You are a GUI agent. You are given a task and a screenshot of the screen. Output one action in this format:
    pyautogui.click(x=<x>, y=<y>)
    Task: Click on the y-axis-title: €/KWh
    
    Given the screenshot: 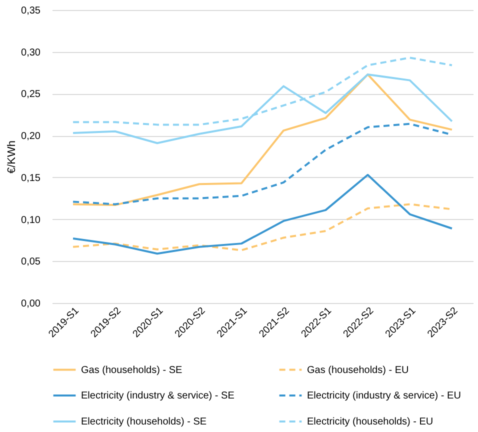 What is the action you would take?
    pyautogui.click(x=12, y=157)
    